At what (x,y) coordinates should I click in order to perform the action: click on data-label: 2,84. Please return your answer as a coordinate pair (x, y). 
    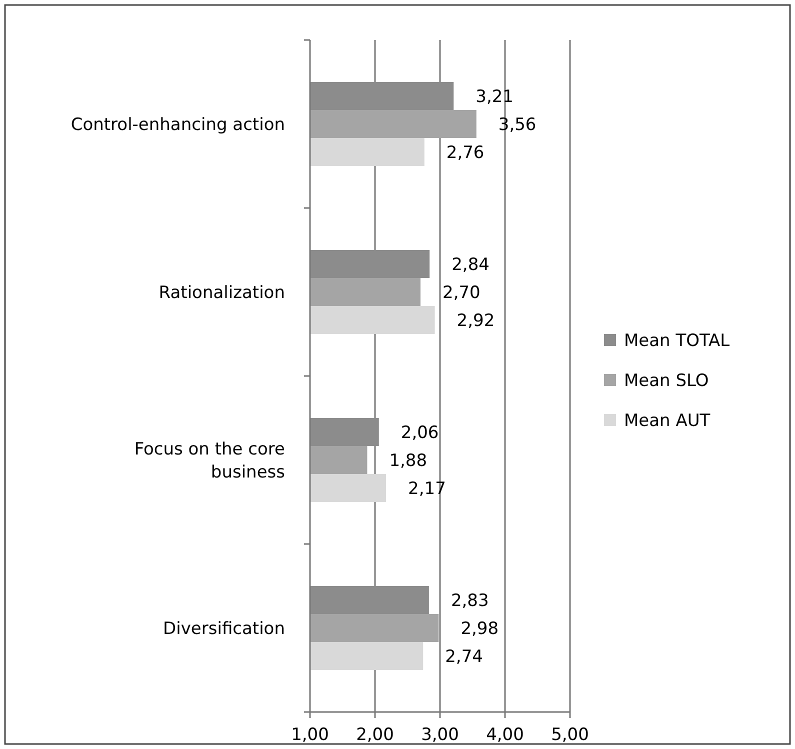
    Looking at the image, I should click on (471, 264).